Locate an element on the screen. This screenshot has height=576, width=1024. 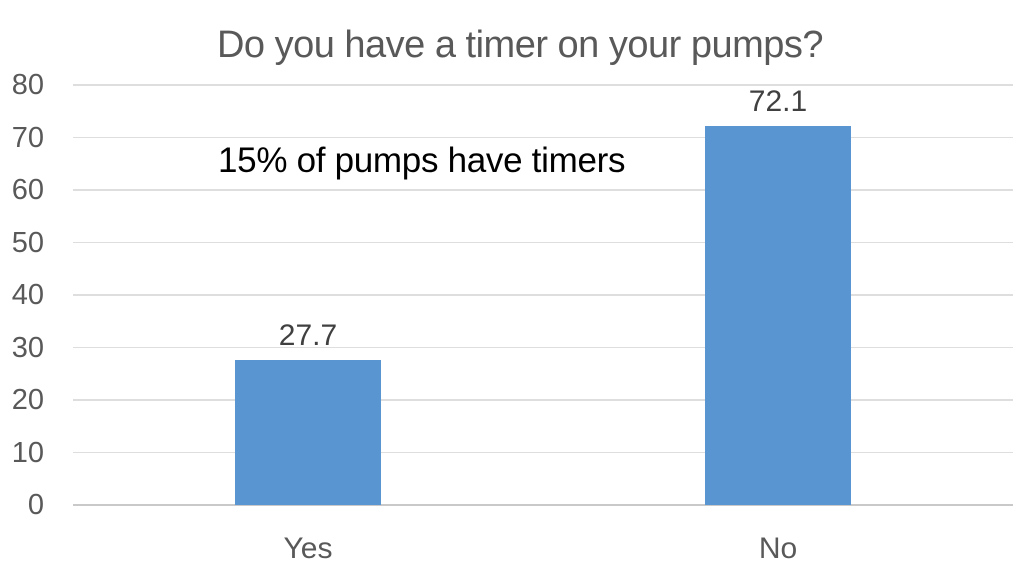
data-label: 72.1 is located at coordinates (778, 102).